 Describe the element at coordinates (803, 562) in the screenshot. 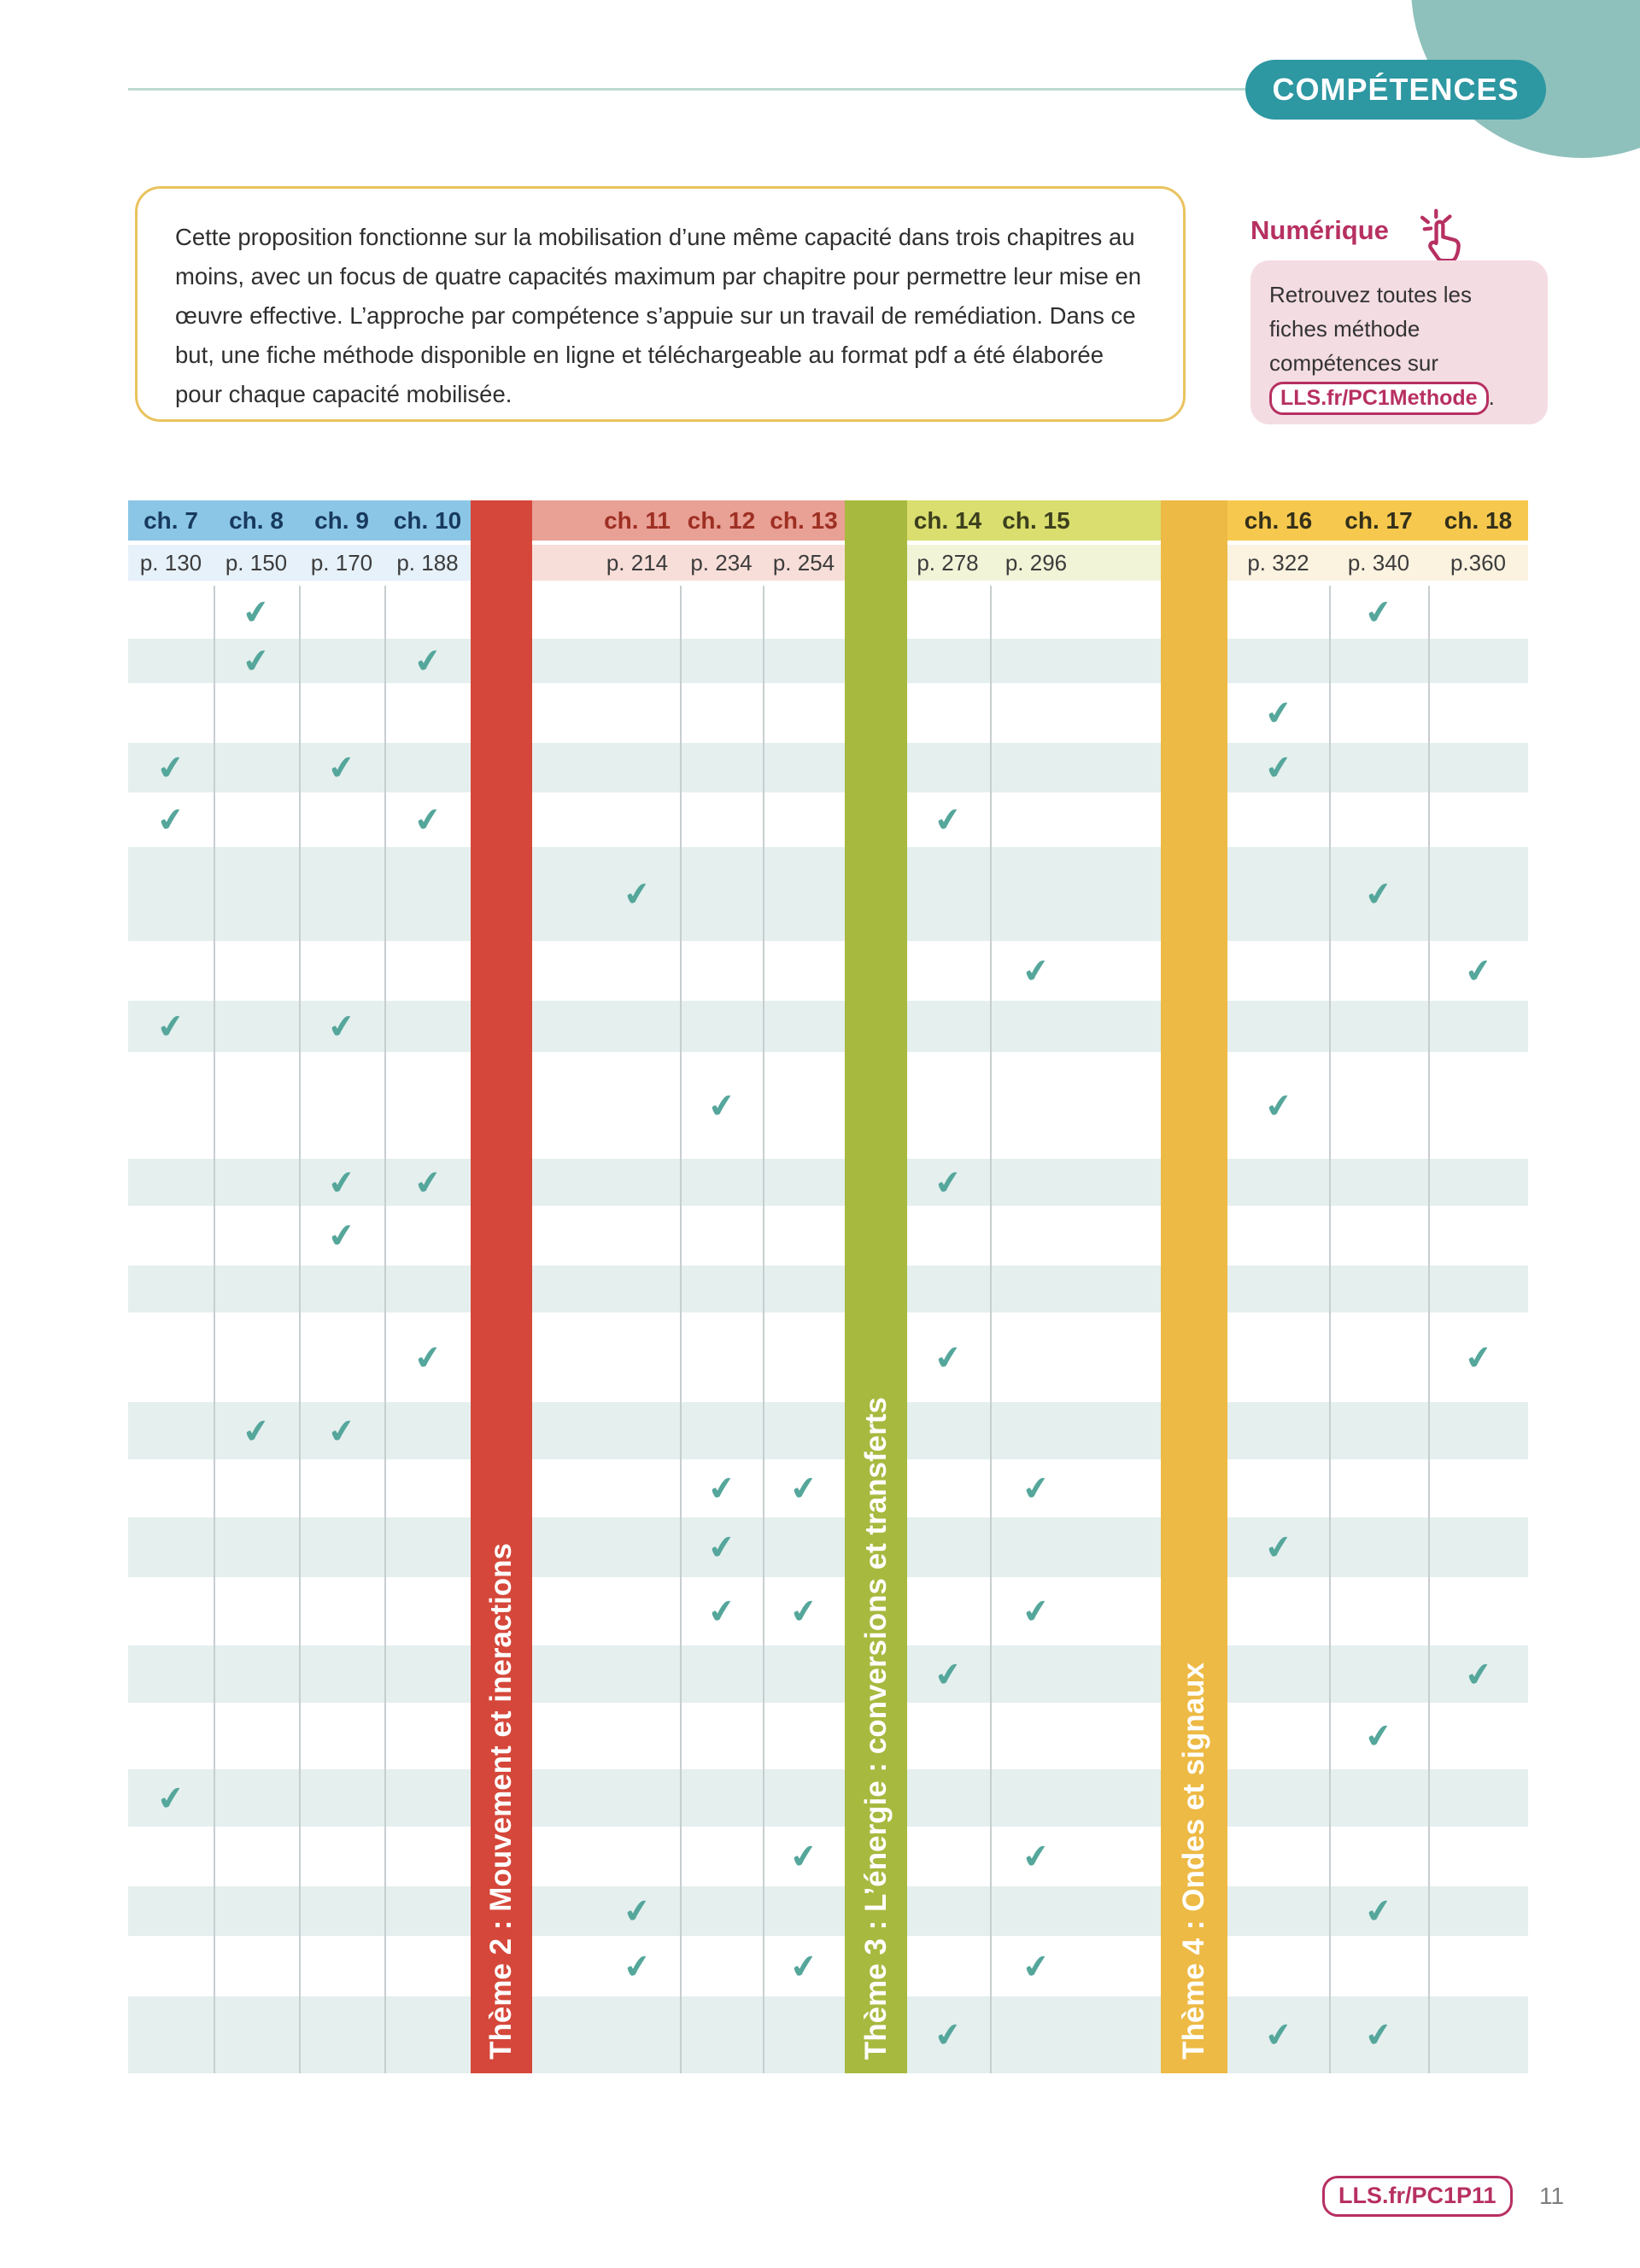

I see `table-header-page: p. 254` at that location.